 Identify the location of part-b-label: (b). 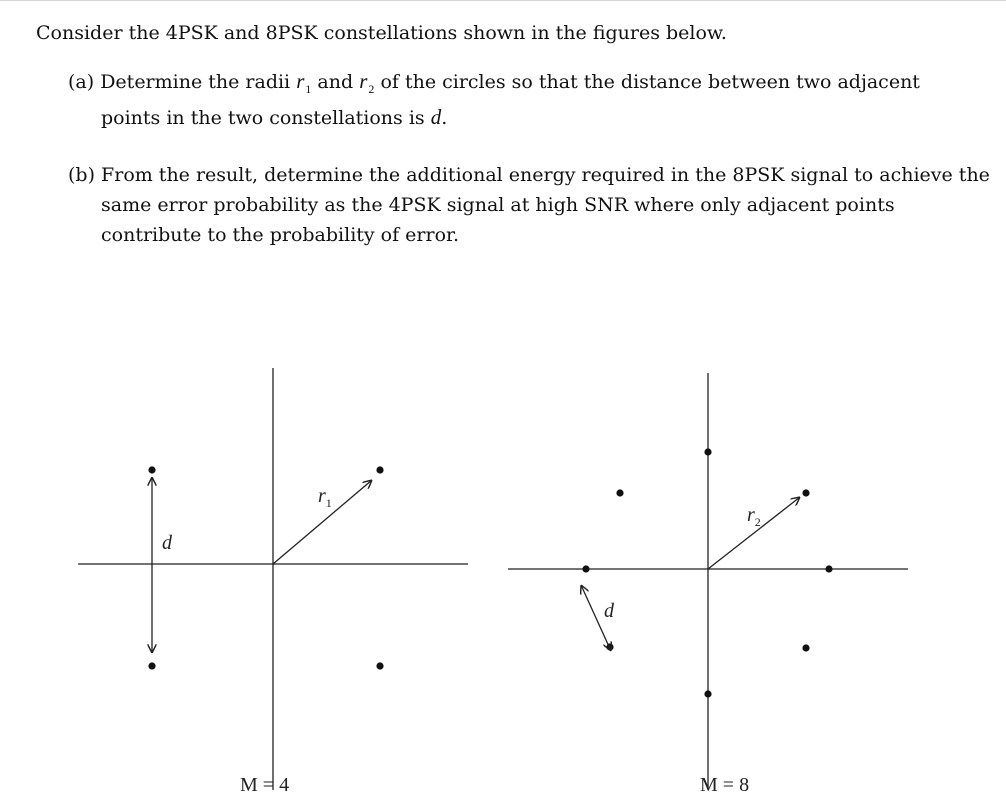
(81, 175).